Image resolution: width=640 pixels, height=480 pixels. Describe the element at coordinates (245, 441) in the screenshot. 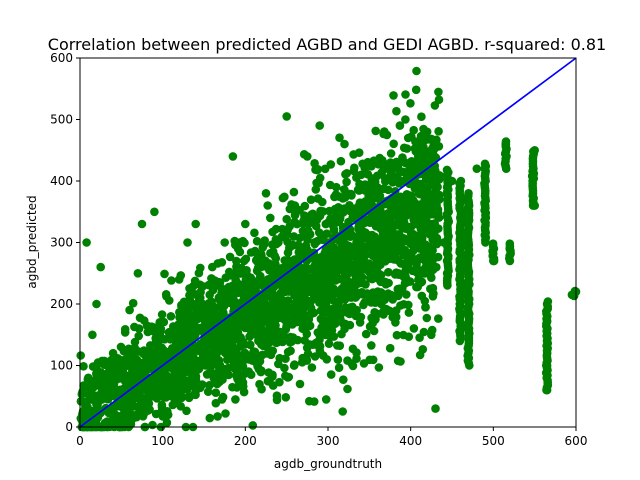

I see `x-tick-label: 200` at that location.